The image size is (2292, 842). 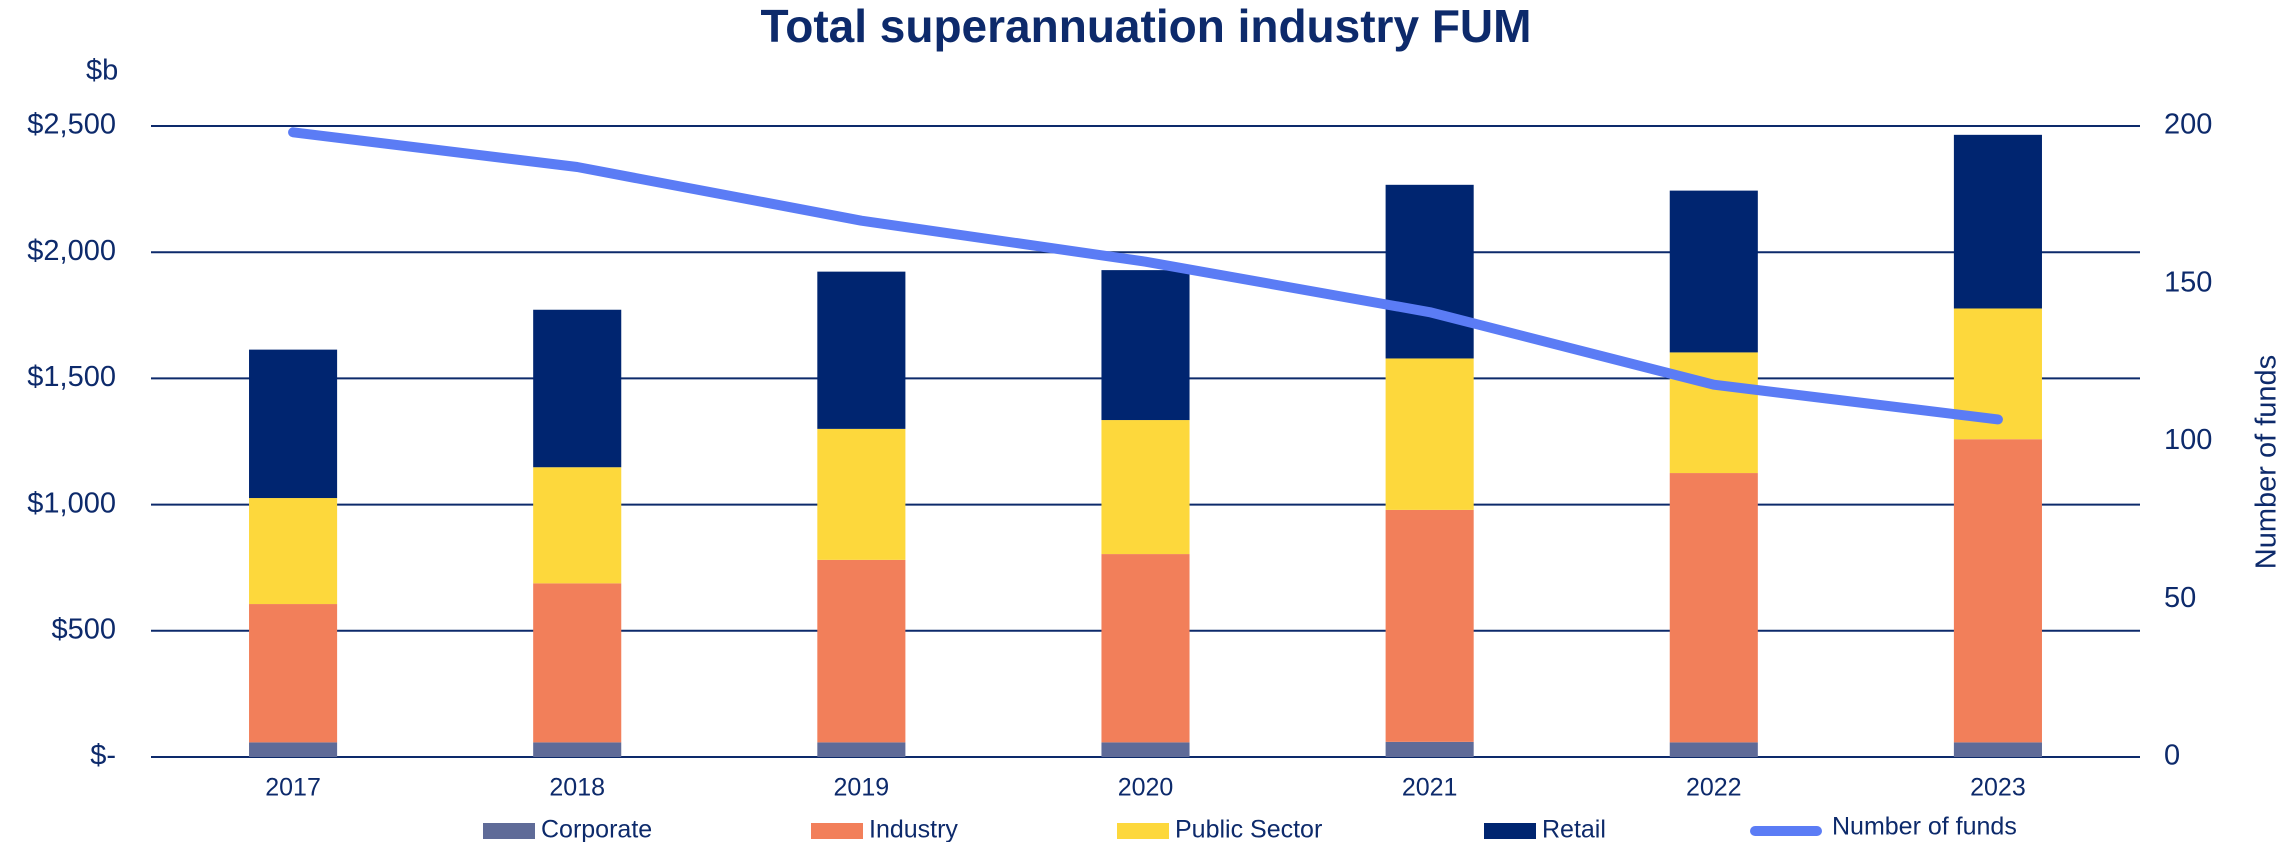 What do you see at coordinates (1146, 788) in the screenshot?
I see `x-tick-label: 2020` at bounding box center [1146, 788].